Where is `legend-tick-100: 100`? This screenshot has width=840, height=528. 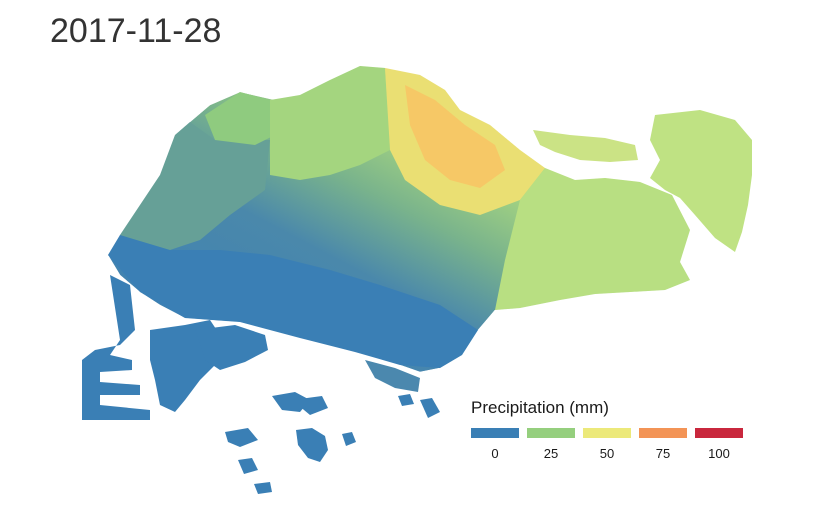
legend-tick-100: 100 is located at coordinates (719, 453).